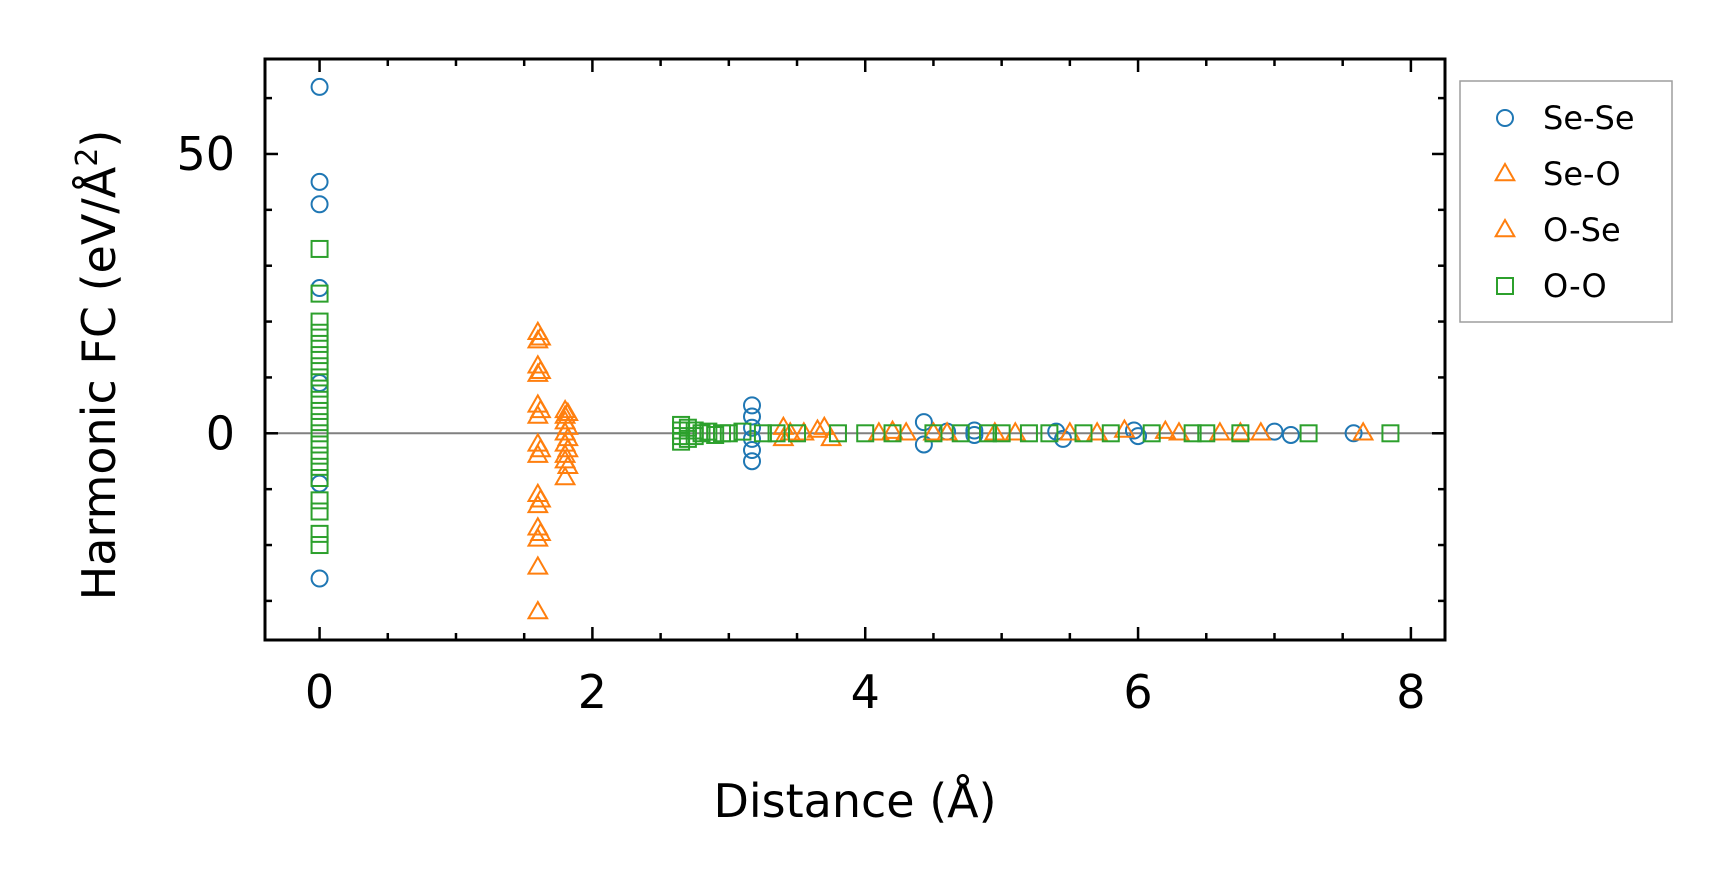 This screenshot has width=1717, height=883. What do you see at coordinates (1589, 118) in the screenshot?
I see `legend-label: Se-Se` at bounding box center [1589, 118].